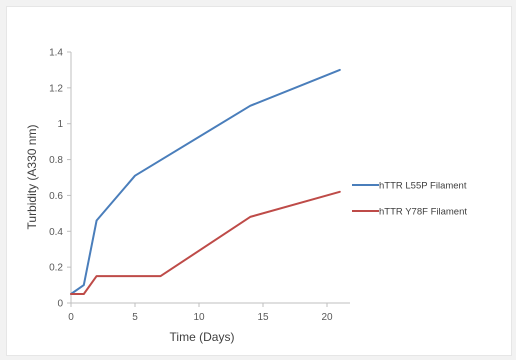  I want to click on legend-label-2: hTTR Y78F Filament, so click(423, 212).